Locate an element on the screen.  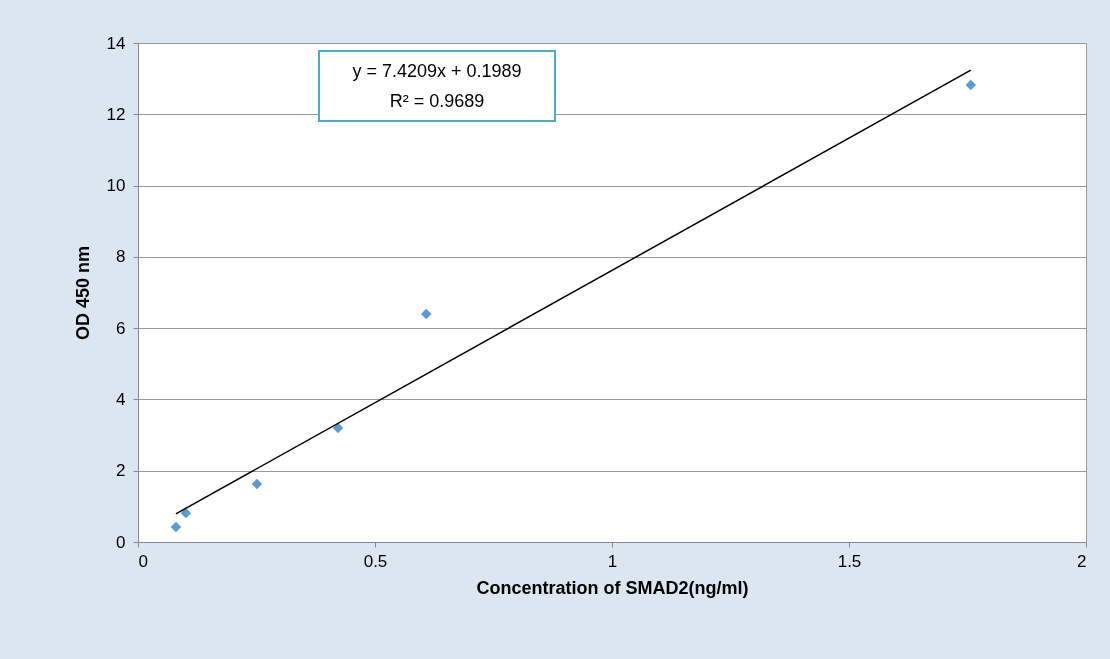
y-tick-label: 4 is located at coordinates (121, 399).